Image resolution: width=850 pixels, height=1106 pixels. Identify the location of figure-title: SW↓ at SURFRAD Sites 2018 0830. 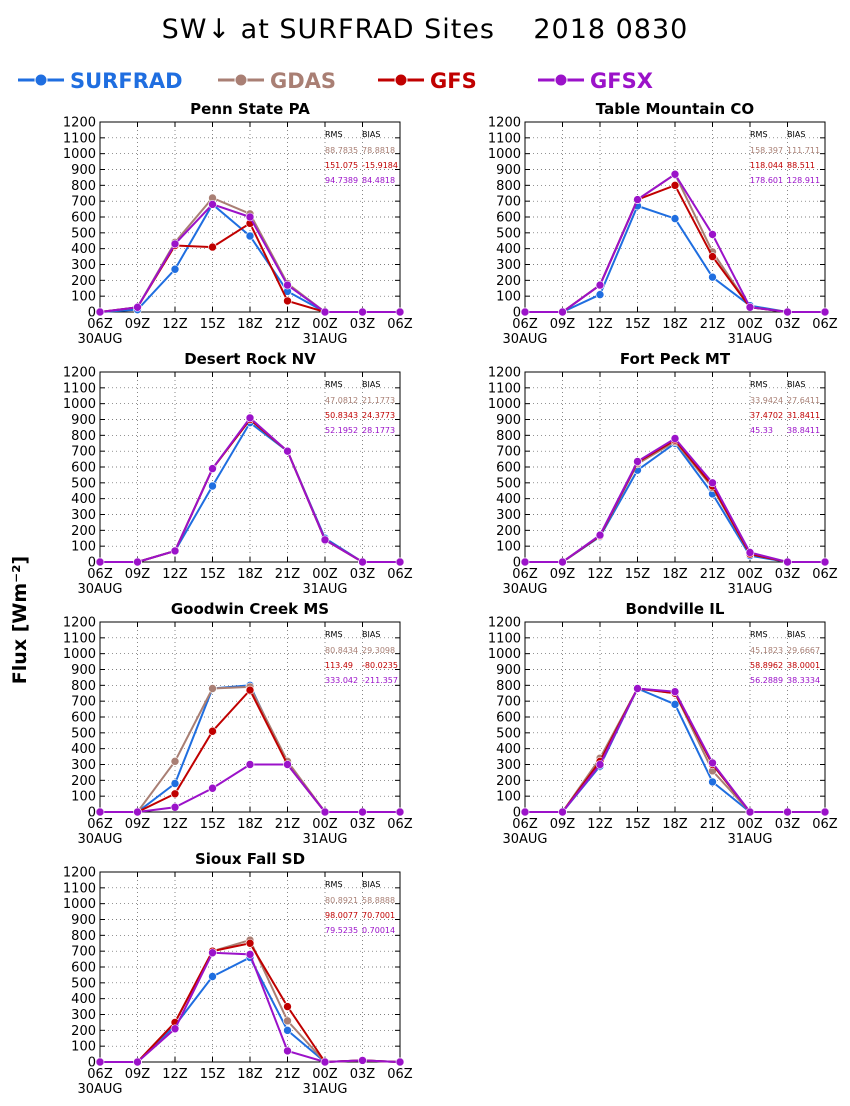
(425, 29).